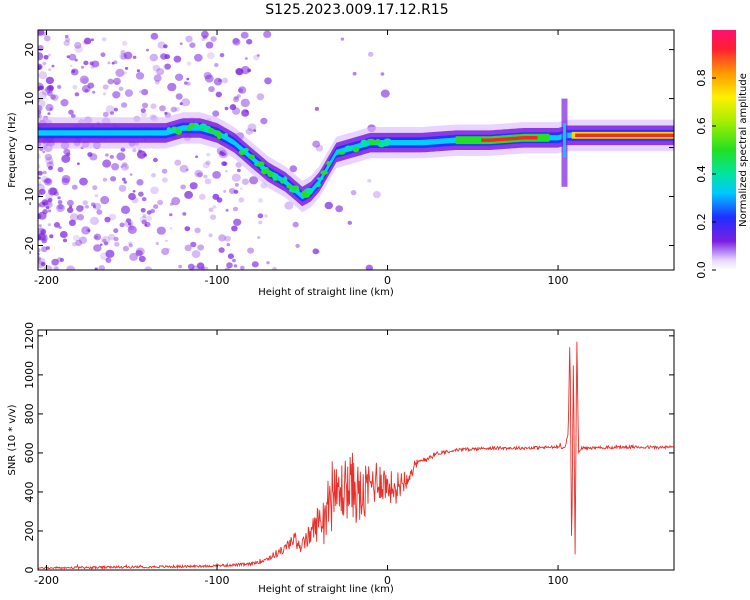 The height and width of the screenshot is (600, 750). I want to click on colorbar-tick-label: 0.2, so click(701, 222).